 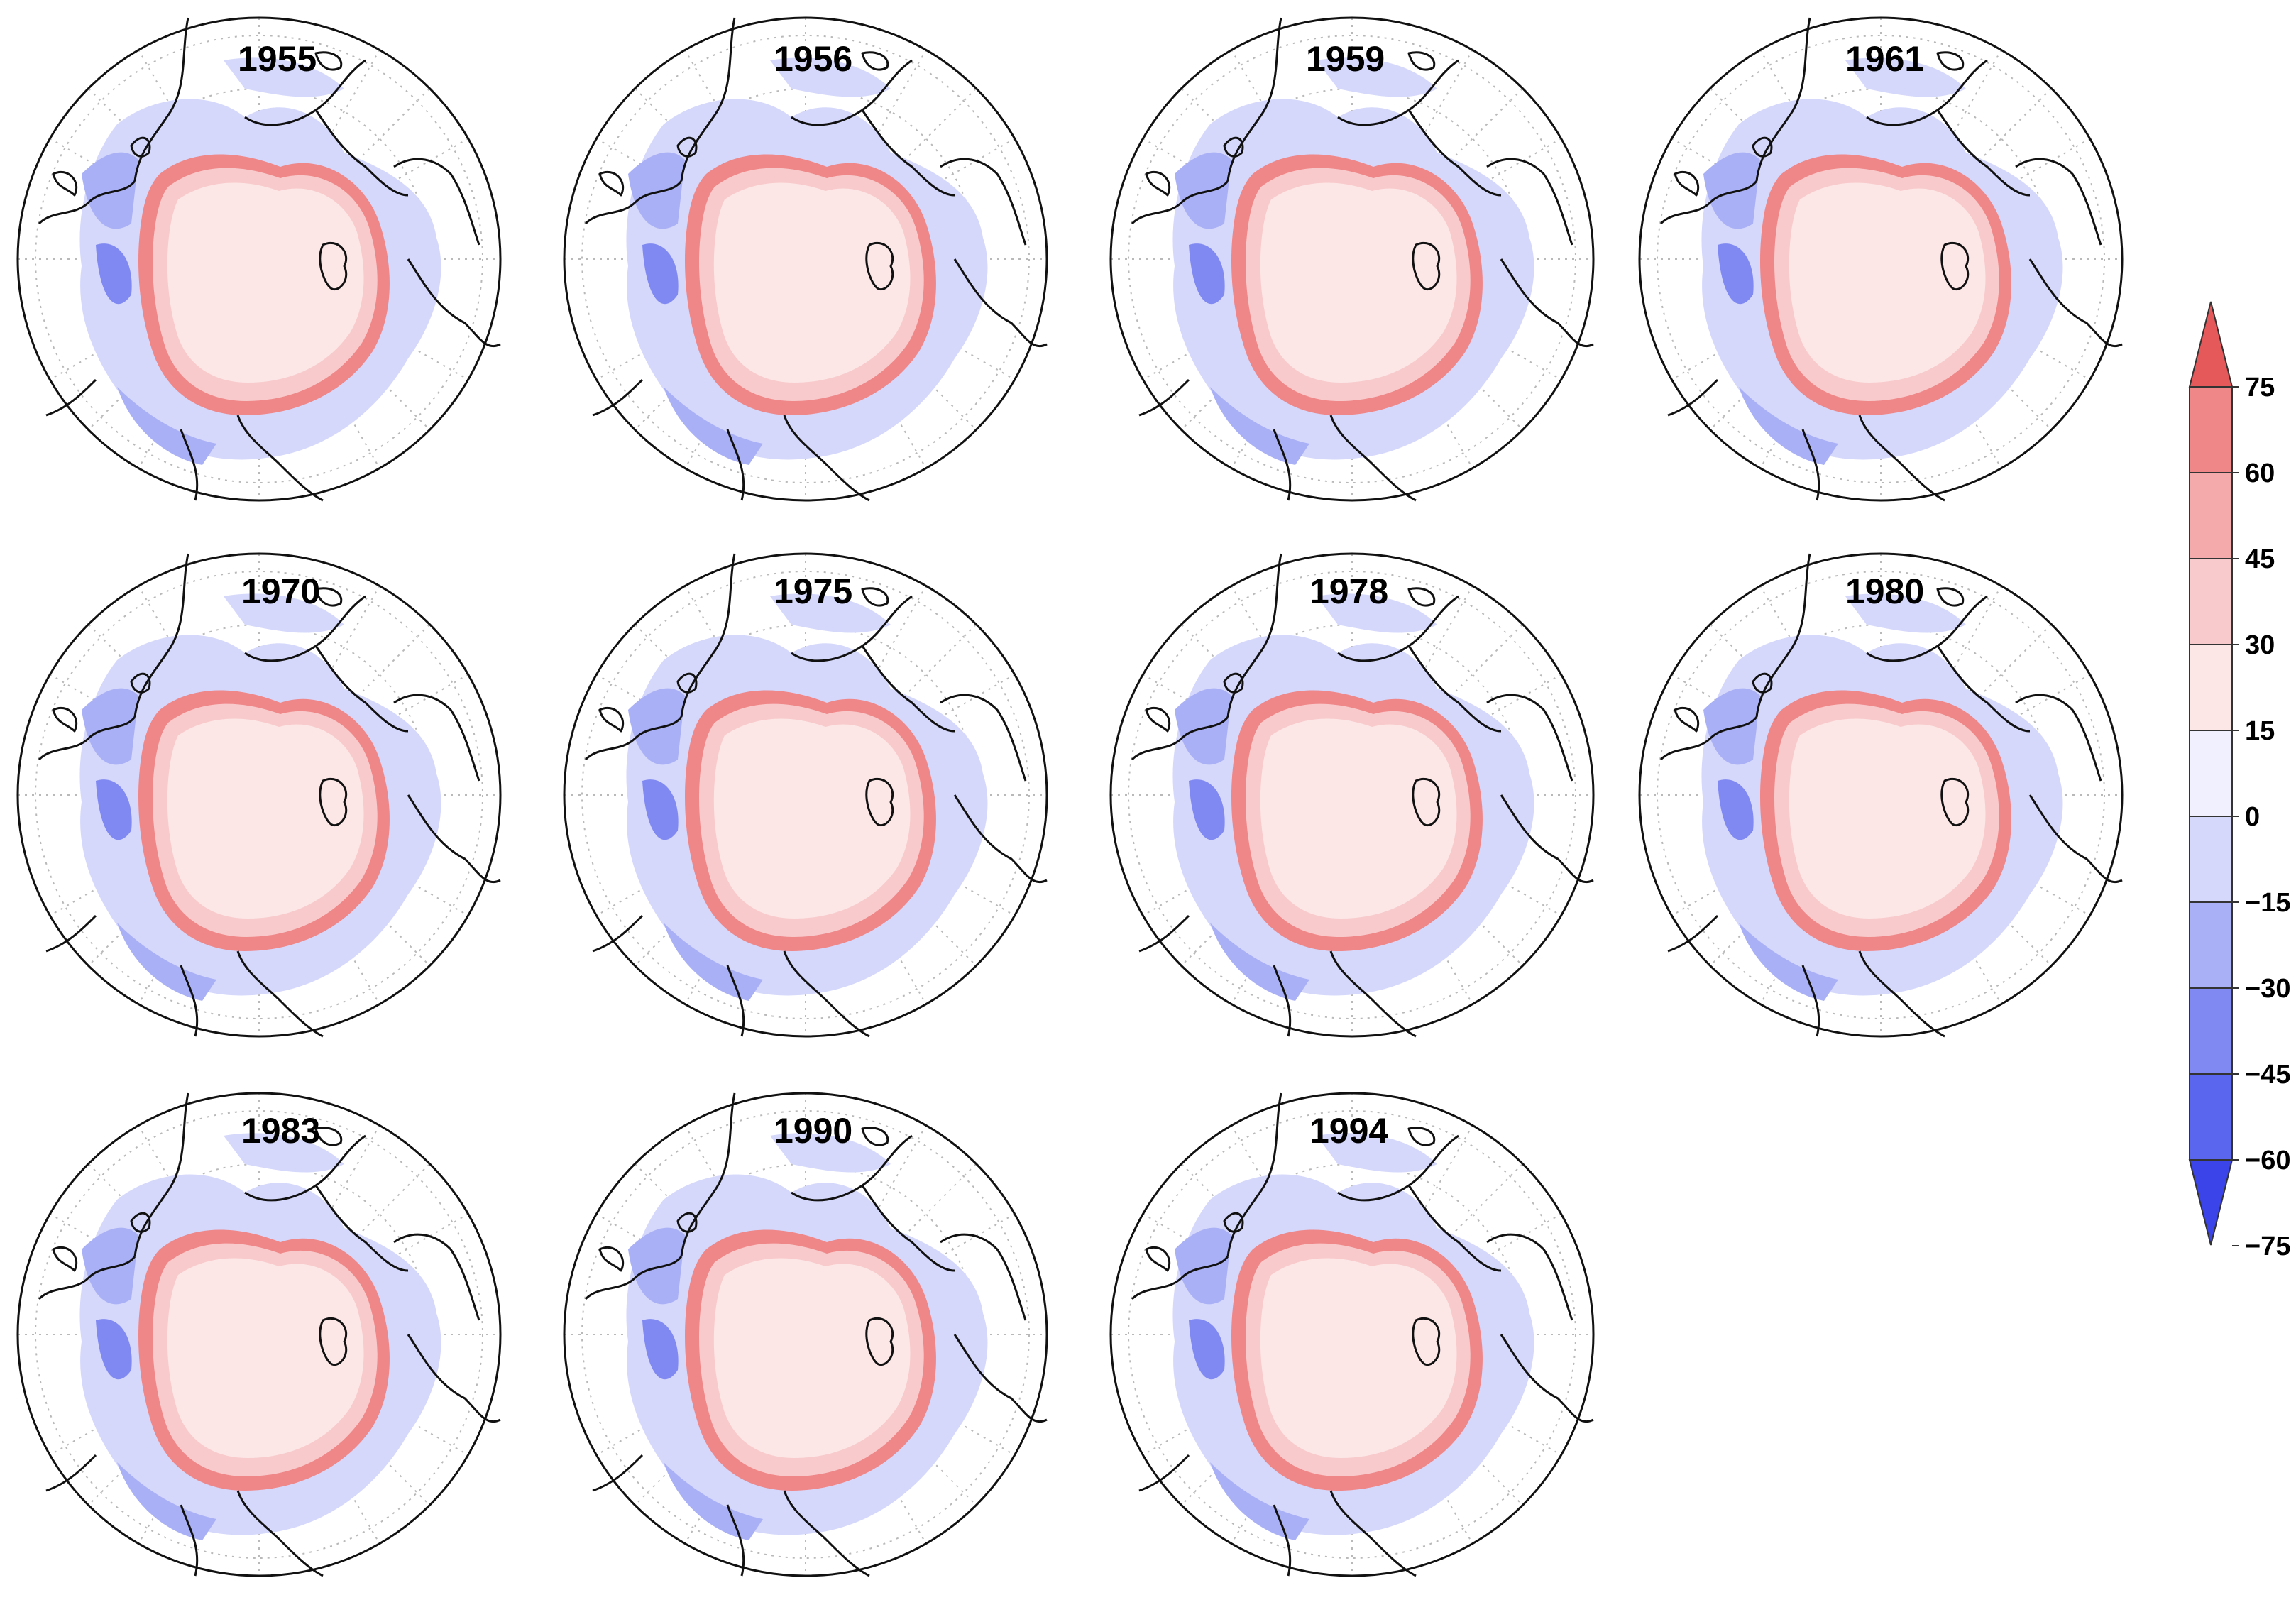 What do you see at coordinates (2267, 989) in the screenshot?
I see `colorbar-tick-label: −30` at bounding box center [2267, 989].